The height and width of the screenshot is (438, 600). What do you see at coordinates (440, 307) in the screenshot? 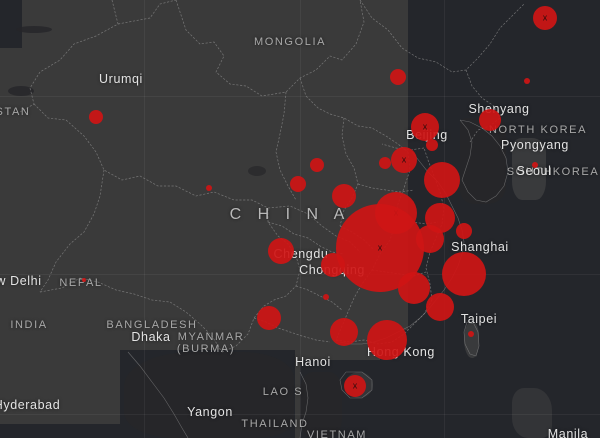
I see `case-bubble-fujian` at bounding box center [440, 307].